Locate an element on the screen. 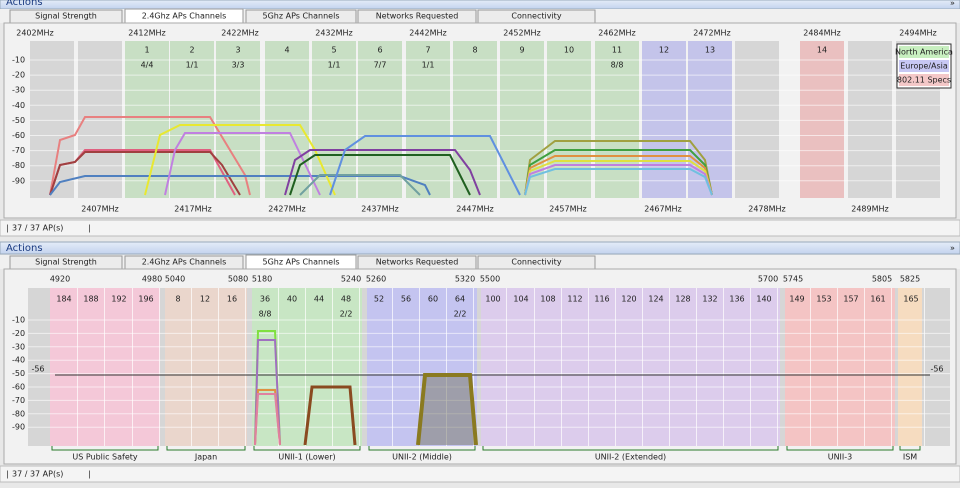  channel-label: 165 is located at coordinates (910, 299).